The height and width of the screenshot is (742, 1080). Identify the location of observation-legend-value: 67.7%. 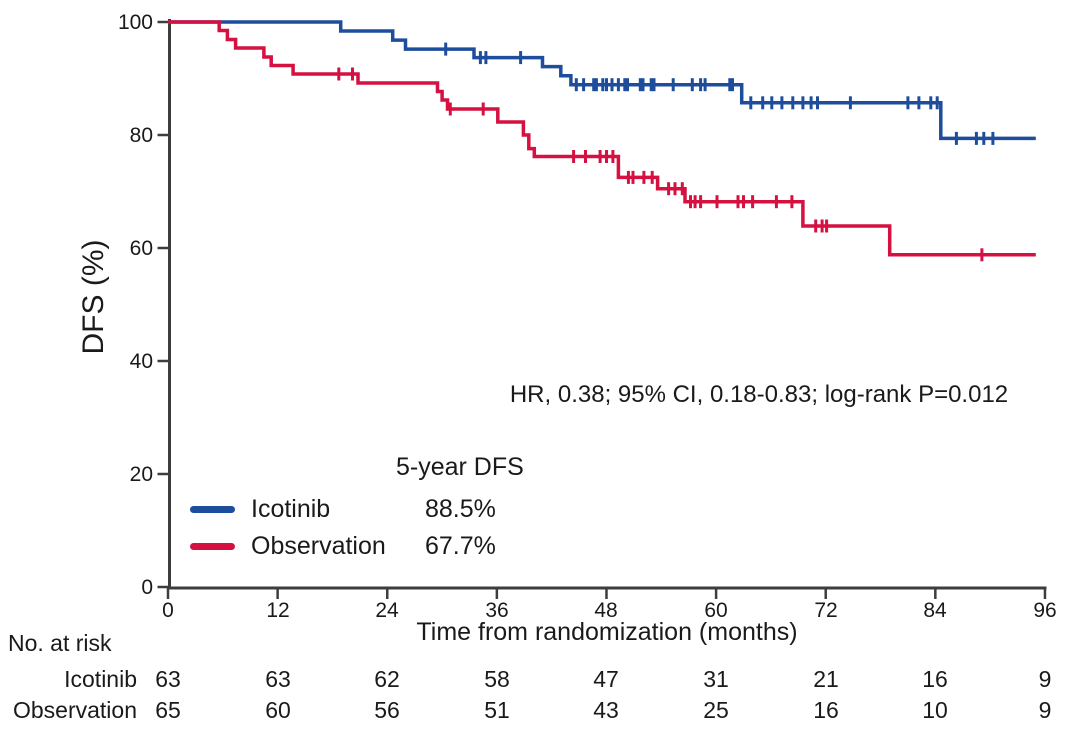
(460, 546).